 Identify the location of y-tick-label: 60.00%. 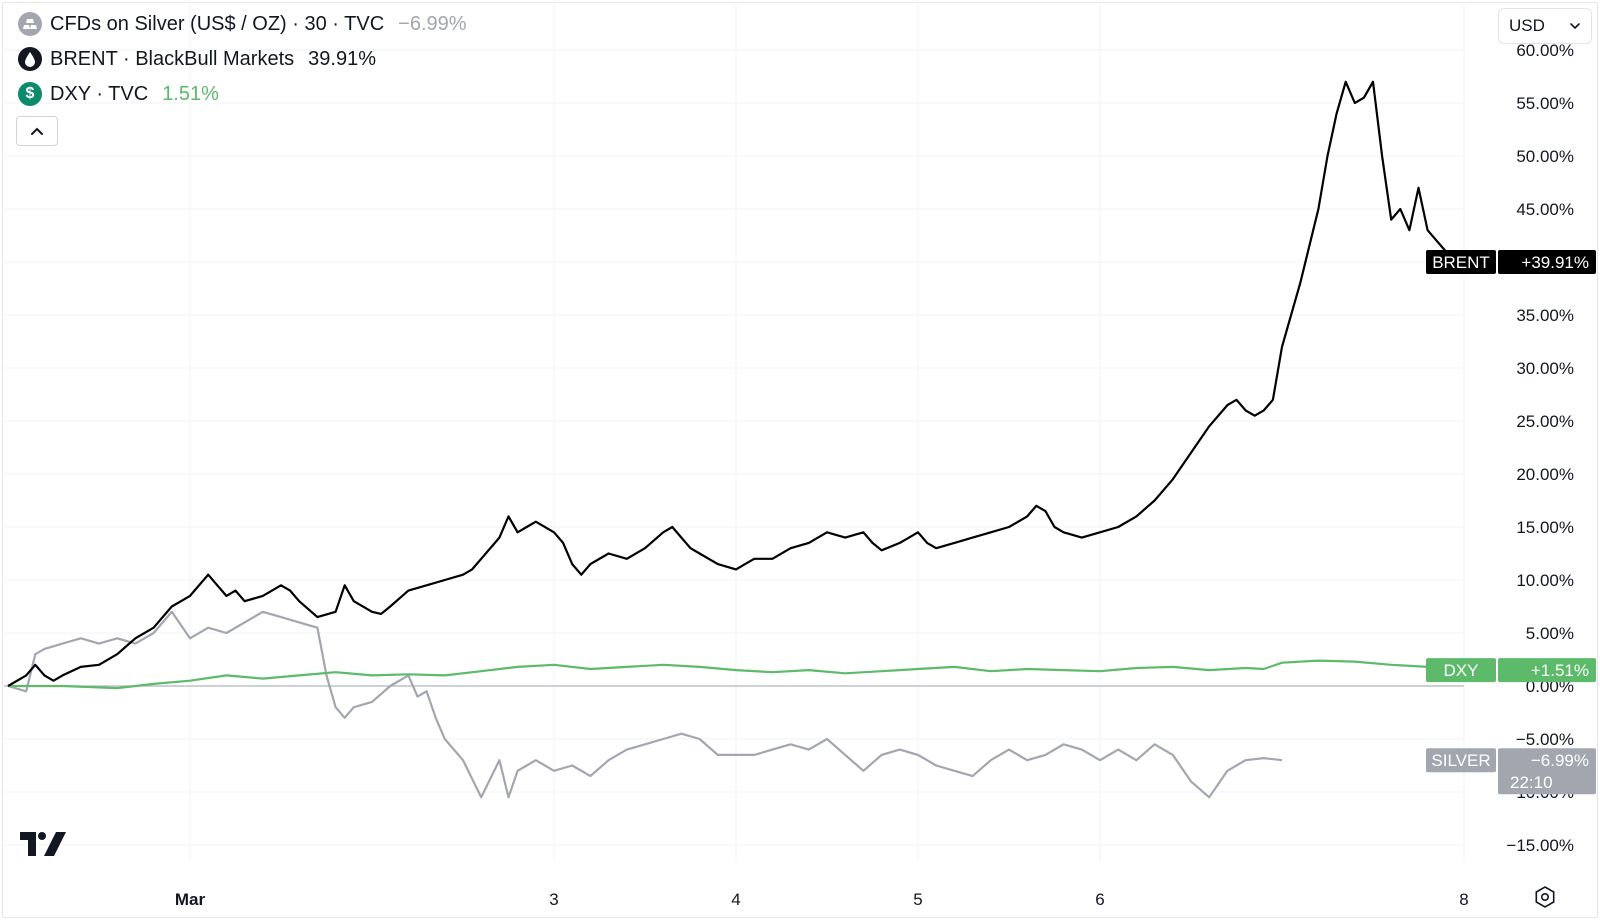
(1545, 50).